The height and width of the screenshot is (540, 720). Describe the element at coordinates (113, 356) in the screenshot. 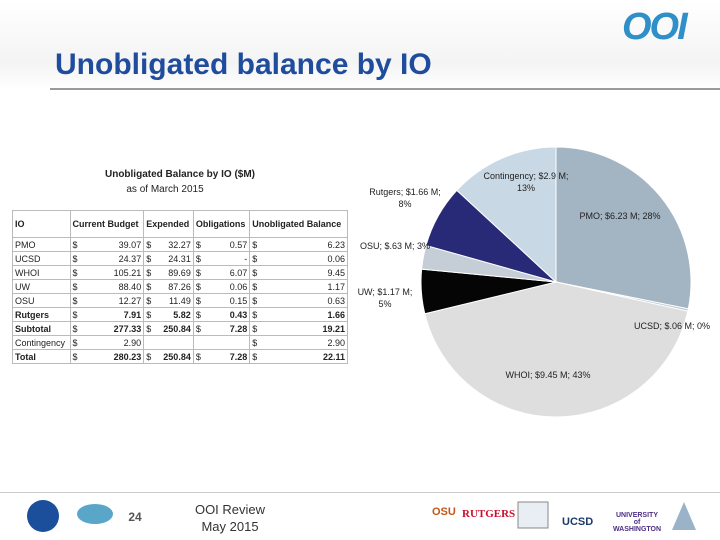

I see `value-cell: 280.23` at that location.